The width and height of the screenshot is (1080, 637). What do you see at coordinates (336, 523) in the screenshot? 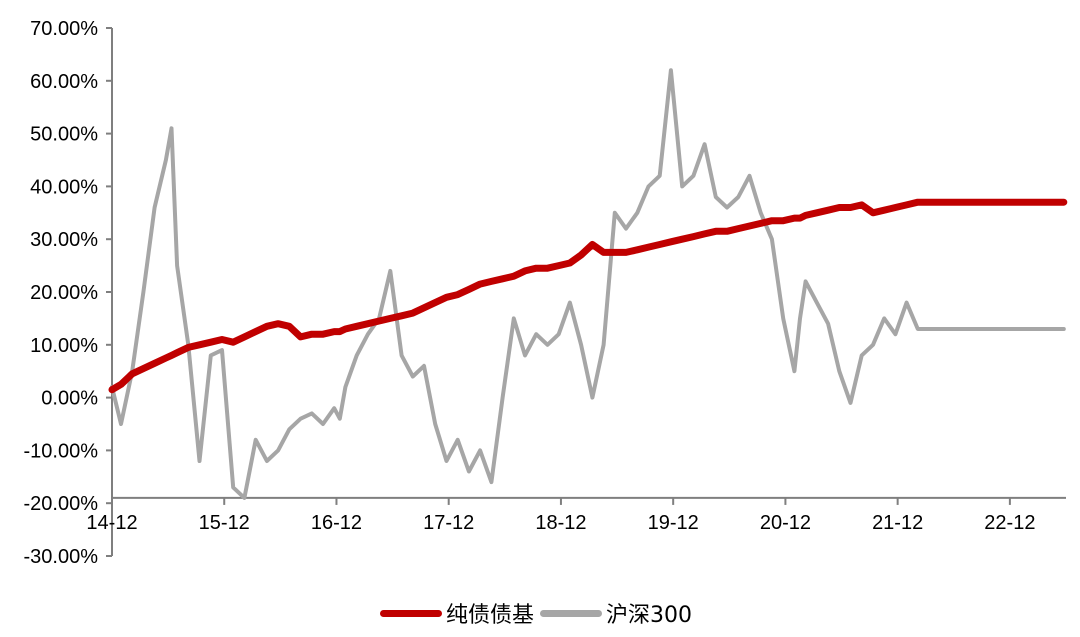
I see `x-tick-label: 16-12` at bounding box center [336, 523].